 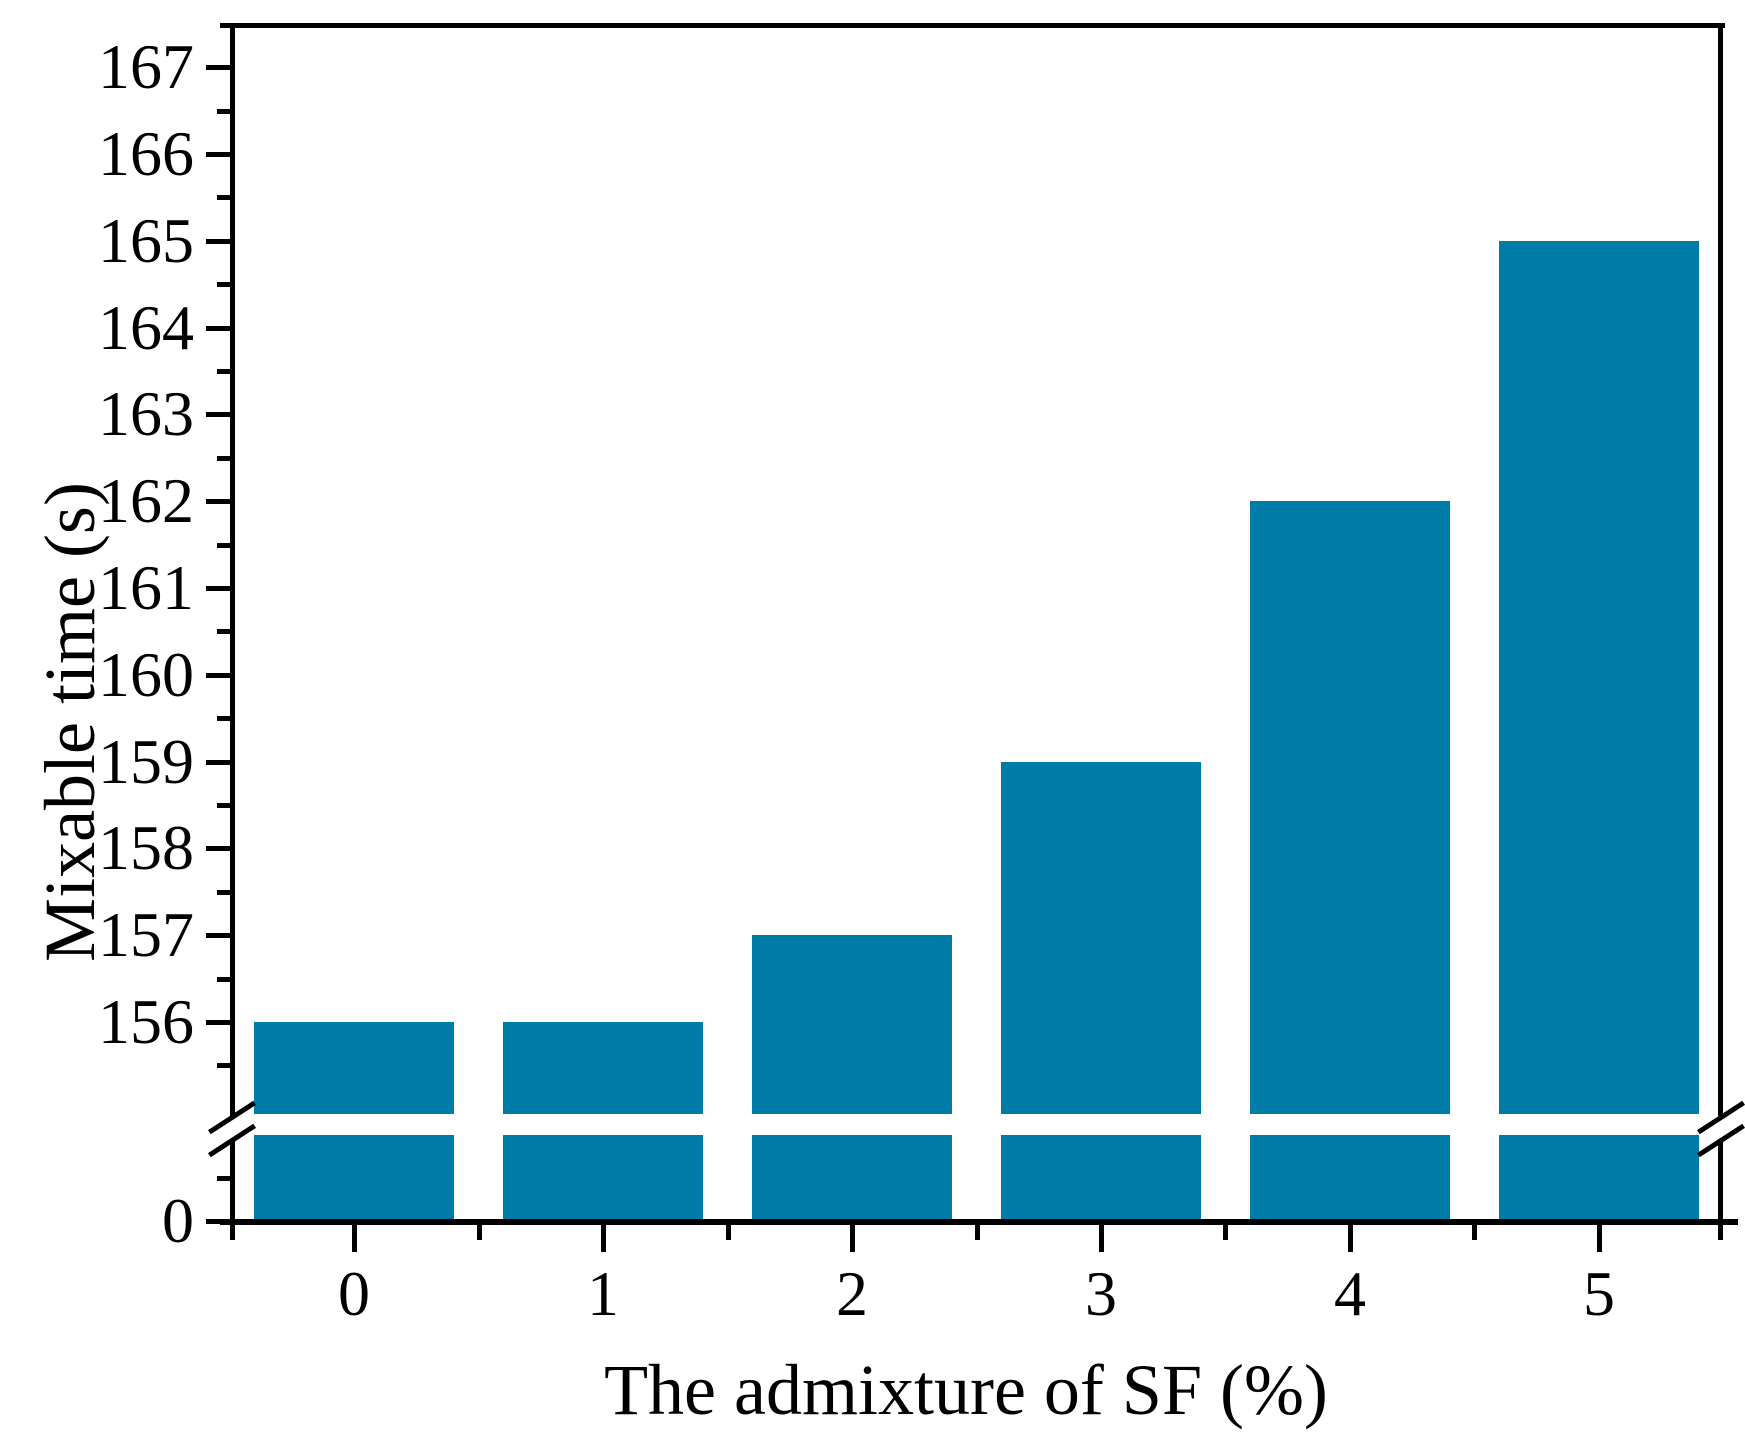 I want to click on y-tick-label: 161, so click(x=146, y=587).